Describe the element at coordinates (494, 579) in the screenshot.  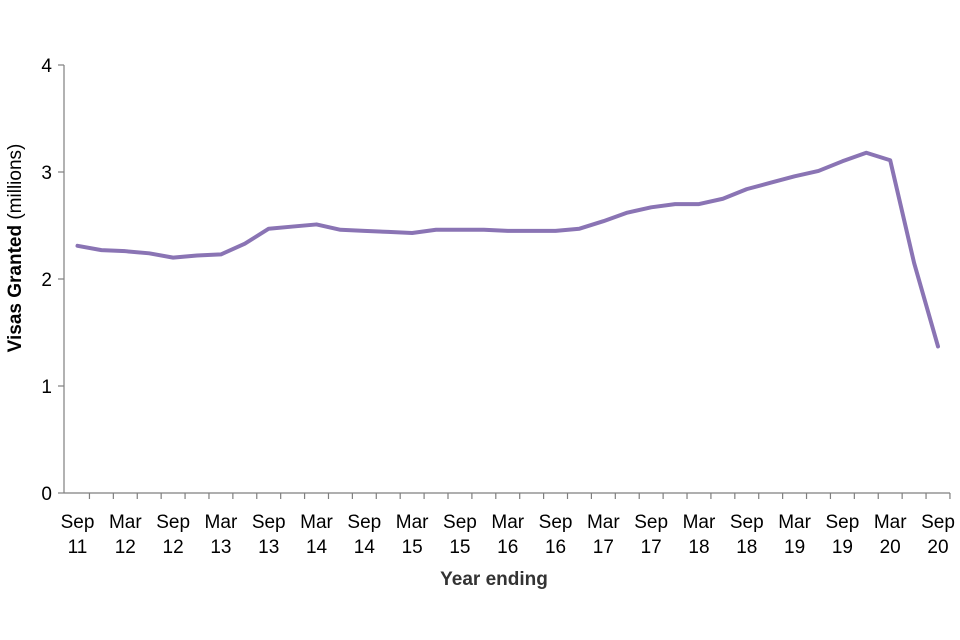
I see `x-axis-title: Year ending` at that location.